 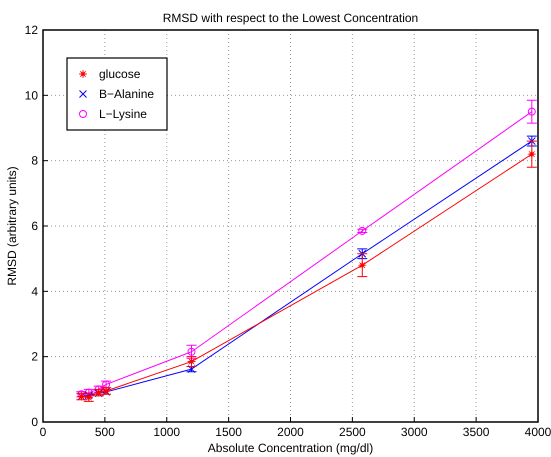 I want to click on y-tick-label: 4, so click(x=34, y=291).